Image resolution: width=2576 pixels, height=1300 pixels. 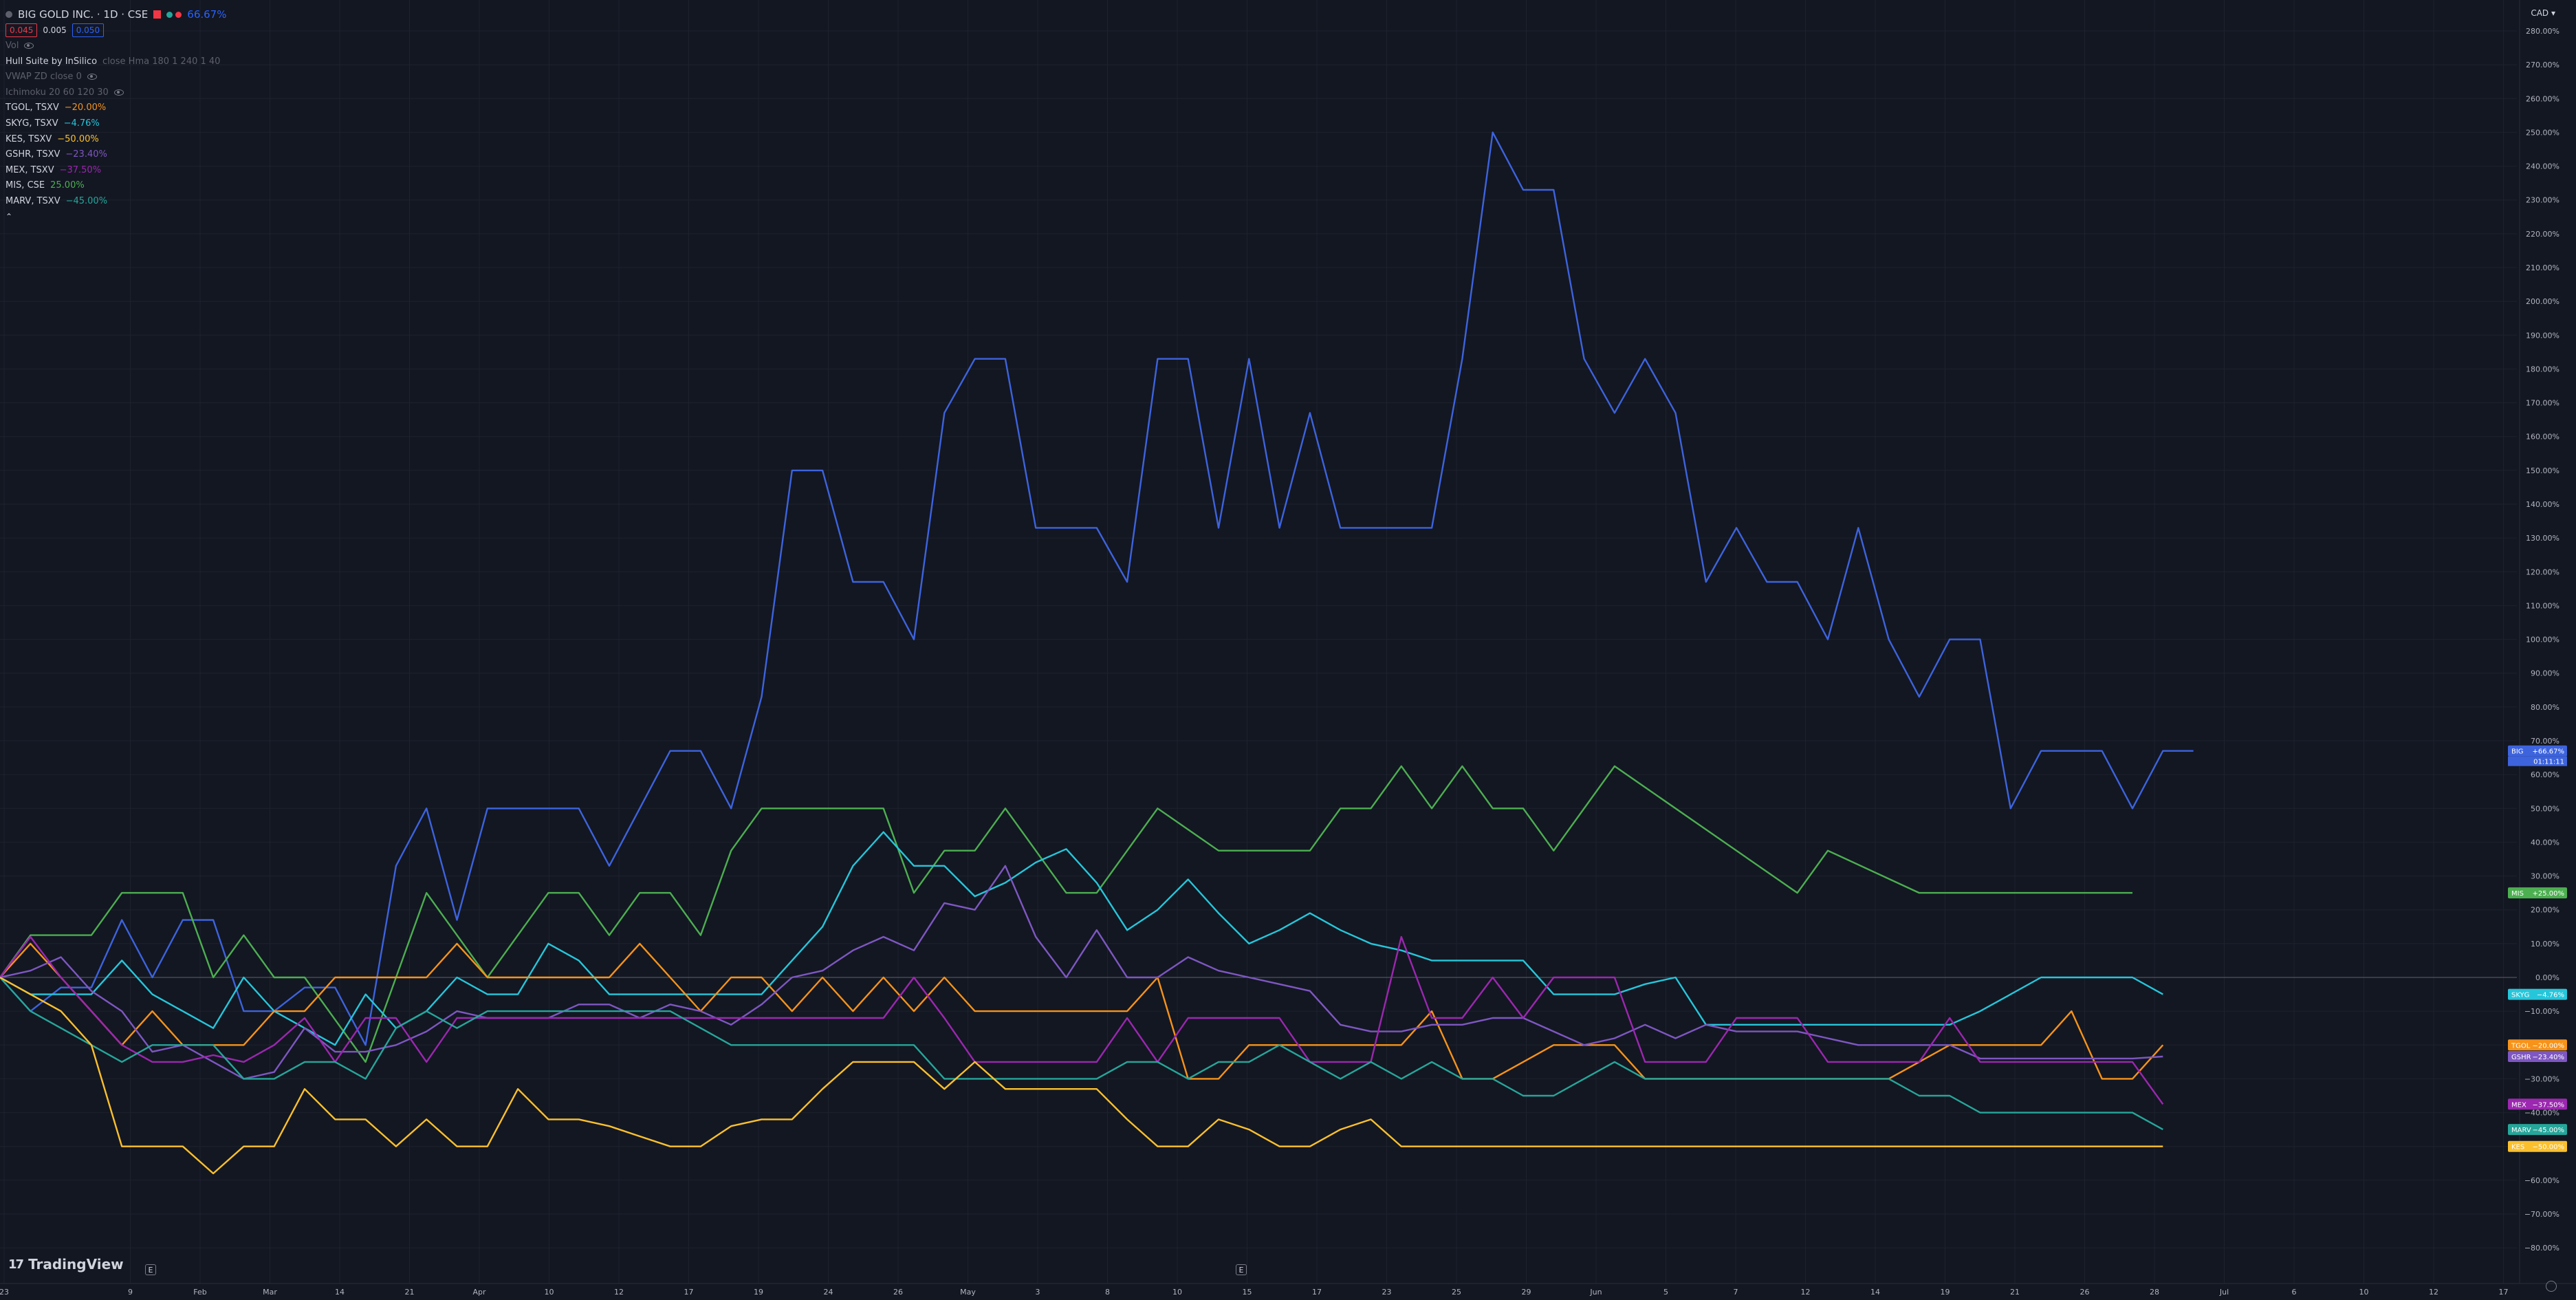 I want to click on x-tick-label: 9, so click(x=130, y=1292).